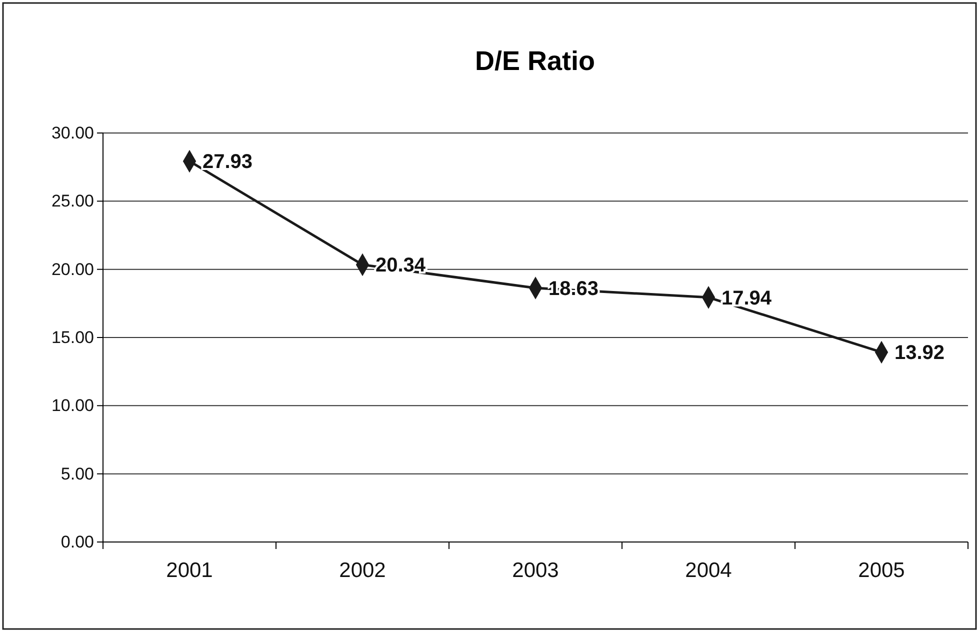 The width and height of the screenshot is (979, 632). I want to click on data-label: 13.92, so click(919, 353).